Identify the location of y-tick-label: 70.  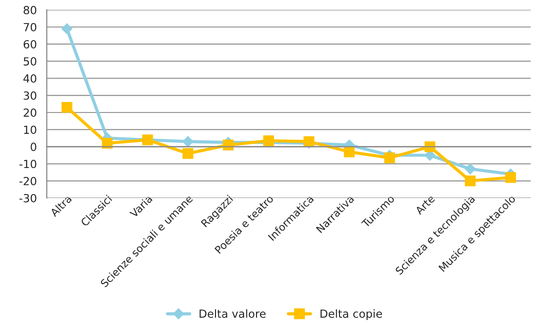
(30, 27).